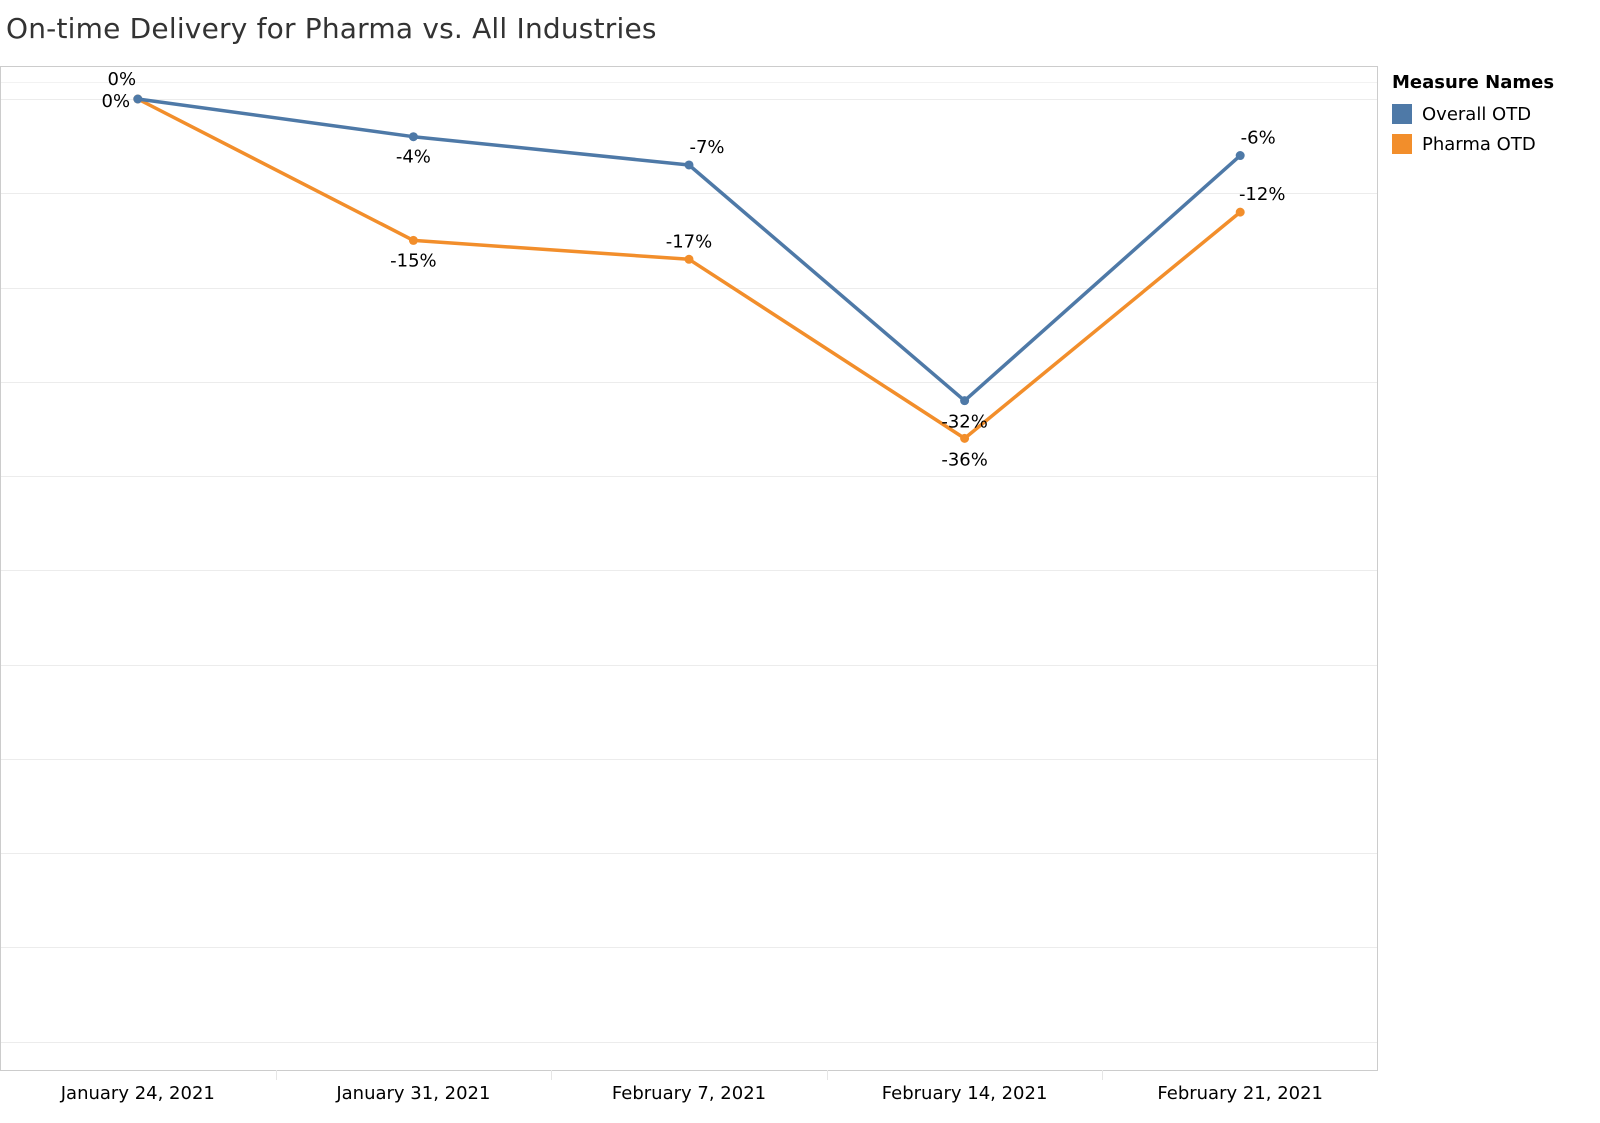 This screenshot has height=1123, width=1600. Describe the element at coordinates (1473, 82) in the screenshot. I see `legend-title: Measure Names` at that location.